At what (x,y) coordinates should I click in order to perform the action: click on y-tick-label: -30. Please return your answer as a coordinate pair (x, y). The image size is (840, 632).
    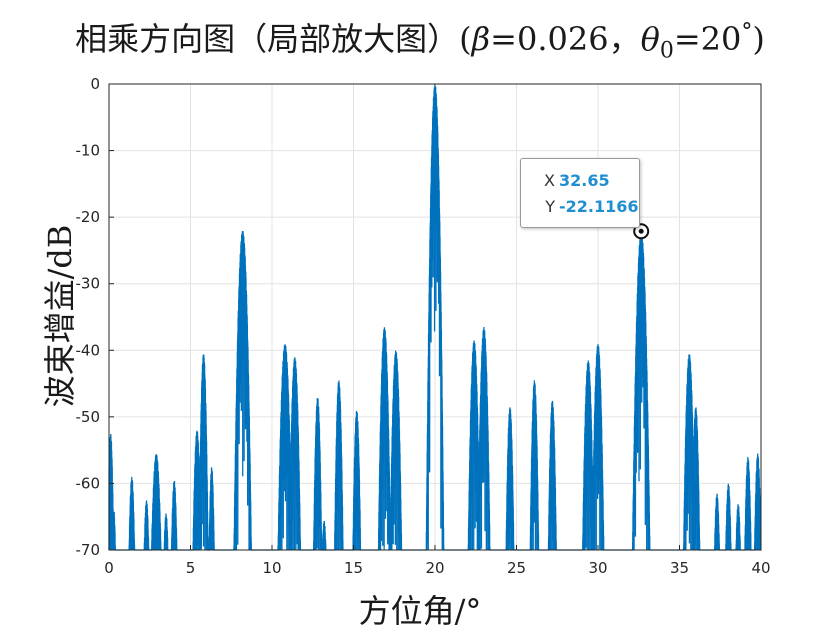
    Looking at the image, I should click on (88, 284).